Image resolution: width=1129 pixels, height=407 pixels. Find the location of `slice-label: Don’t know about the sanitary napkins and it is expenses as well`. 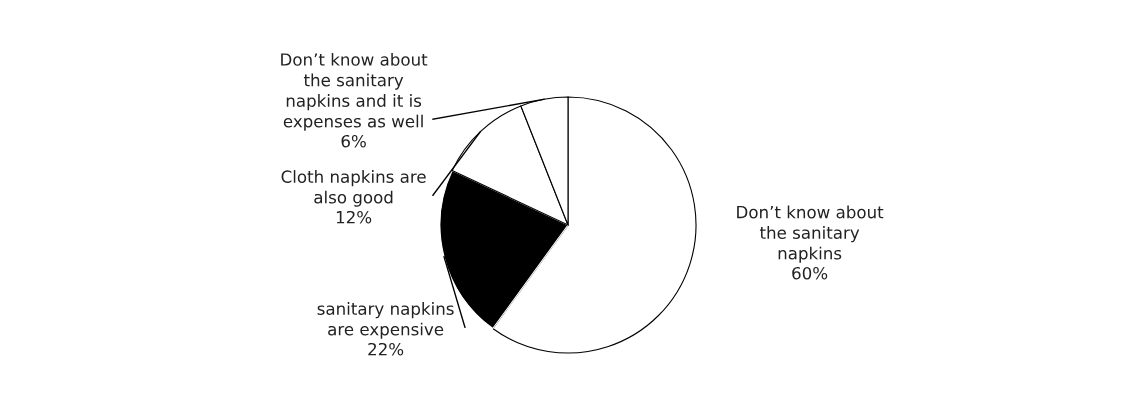

slice-label: Don’t know about the sanitary napkins and it is expenses as well is located at coordinates (354, 91).